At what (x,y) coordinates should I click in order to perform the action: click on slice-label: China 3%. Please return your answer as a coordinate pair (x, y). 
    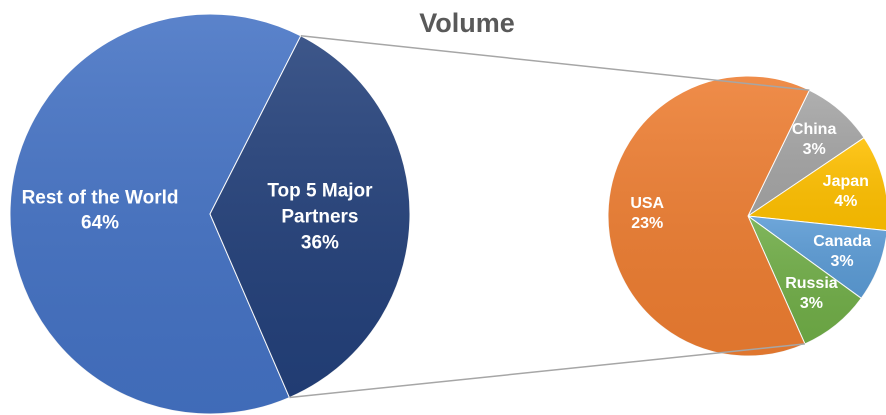
    Looking at the image, I should click on (814, 140).